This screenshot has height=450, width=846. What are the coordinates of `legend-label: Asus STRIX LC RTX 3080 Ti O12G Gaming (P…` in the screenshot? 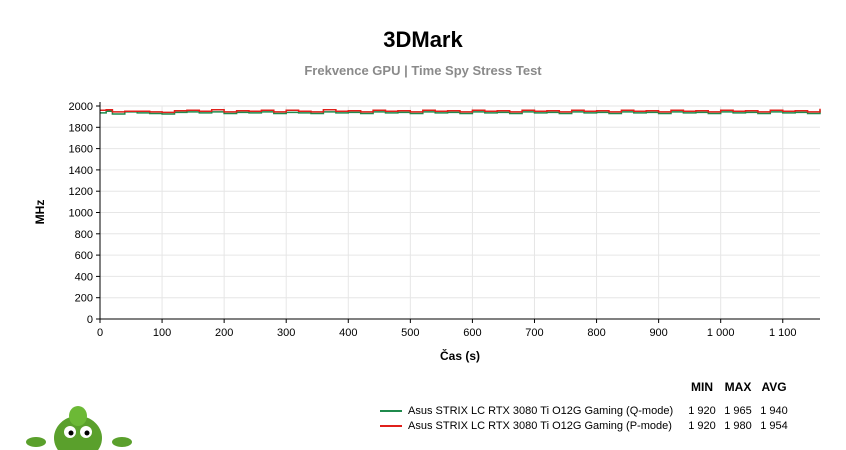 It's located at (540, 425).